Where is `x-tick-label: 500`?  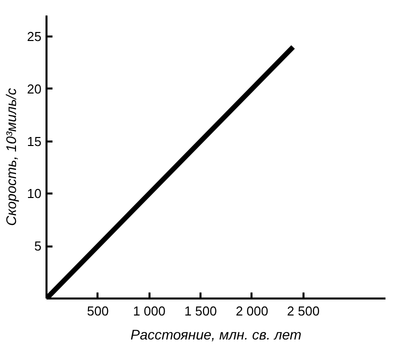
x-tick-label: 500 is located at coordinates (98, 311).